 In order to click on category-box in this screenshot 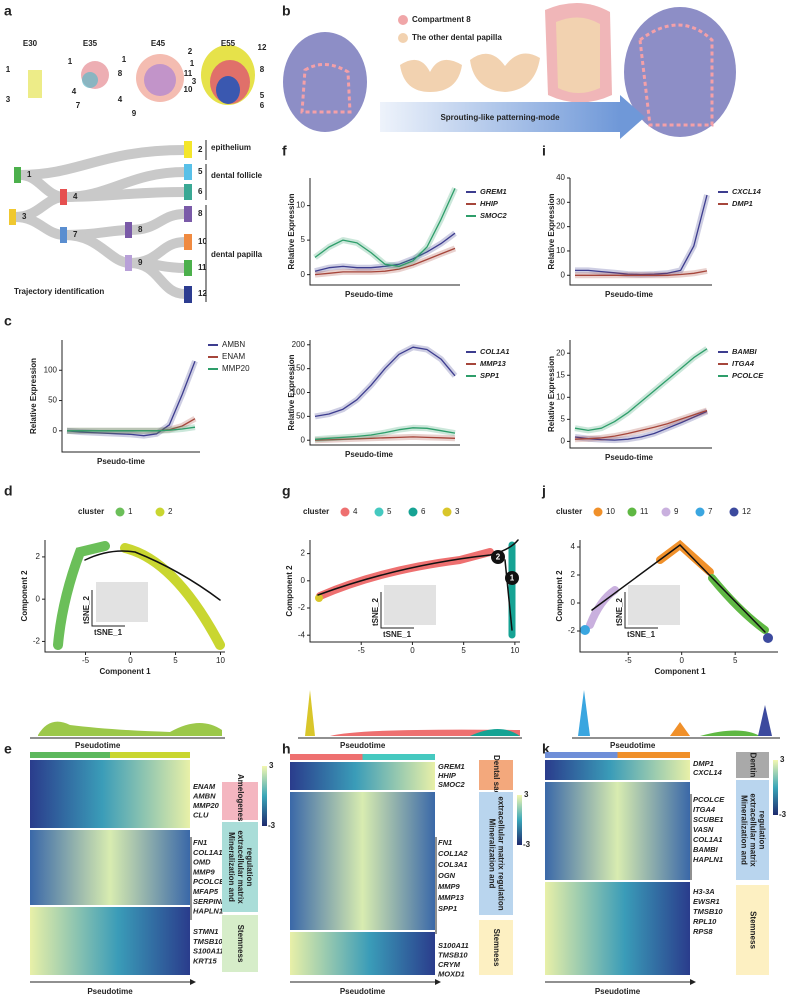, I will do `click(752, 930)`.